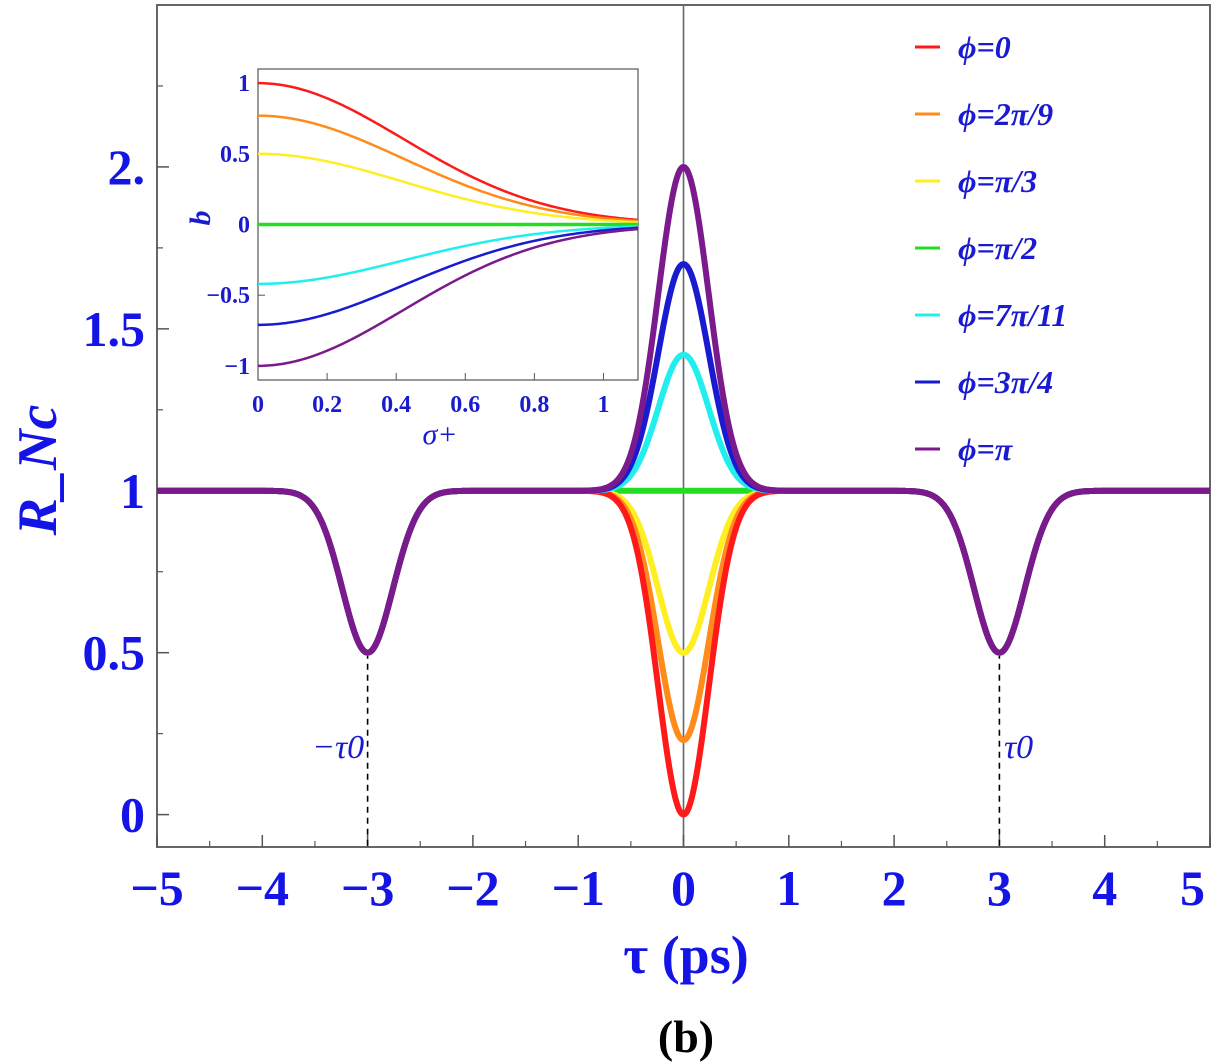  I want to click on panel-label: (b), so click(686, 1036).